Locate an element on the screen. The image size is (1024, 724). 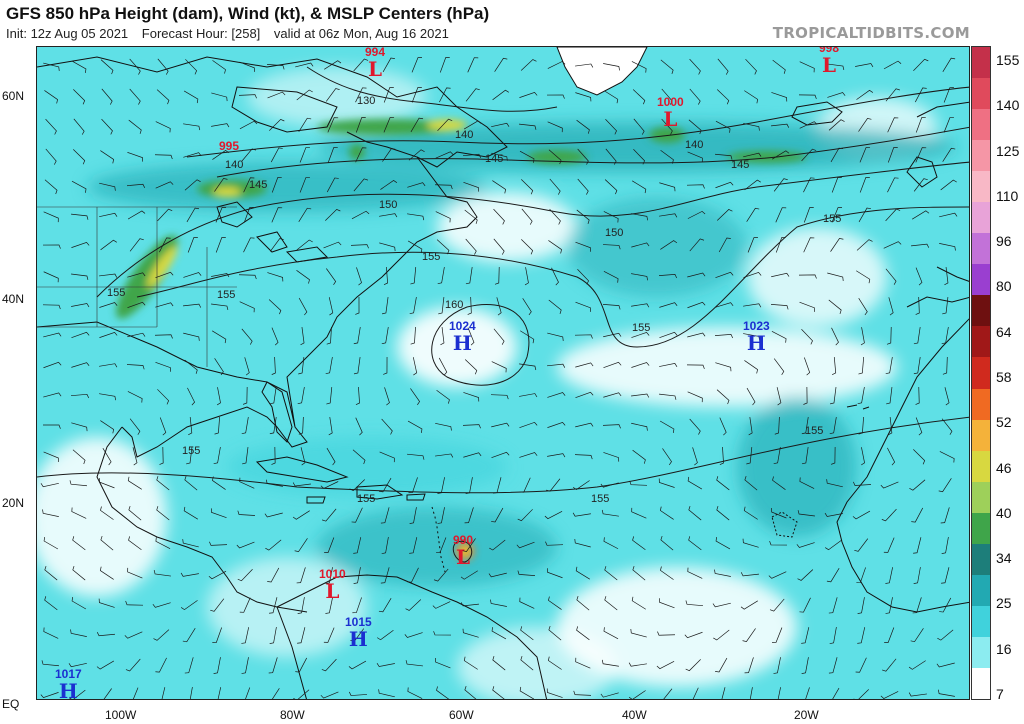
canada-north is located at coordinates (272, 112).